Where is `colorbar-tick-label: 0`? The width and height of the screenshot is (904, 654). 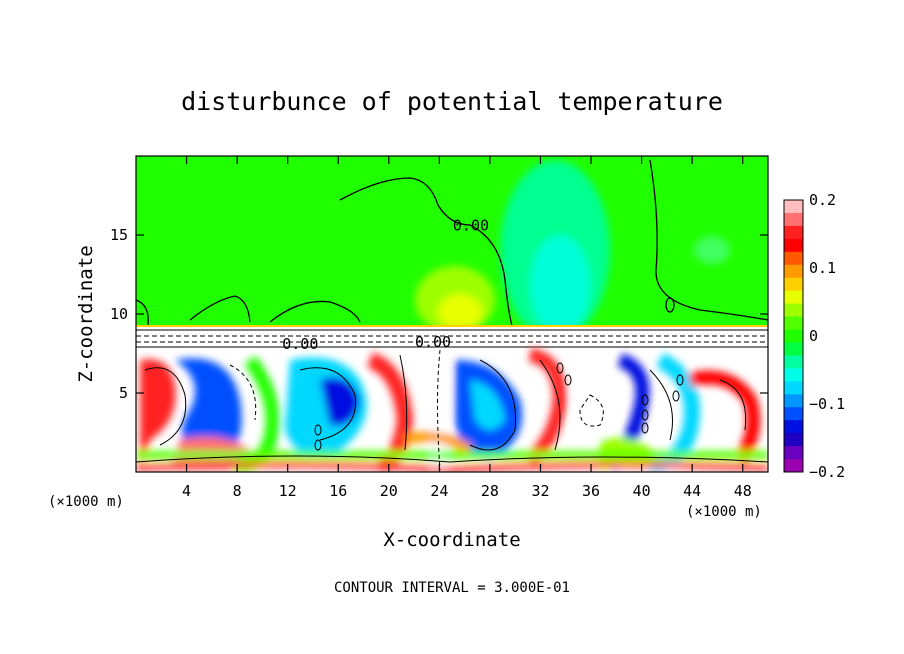 colorbar-tick-label: 0 is located at coordinates (813, 336).